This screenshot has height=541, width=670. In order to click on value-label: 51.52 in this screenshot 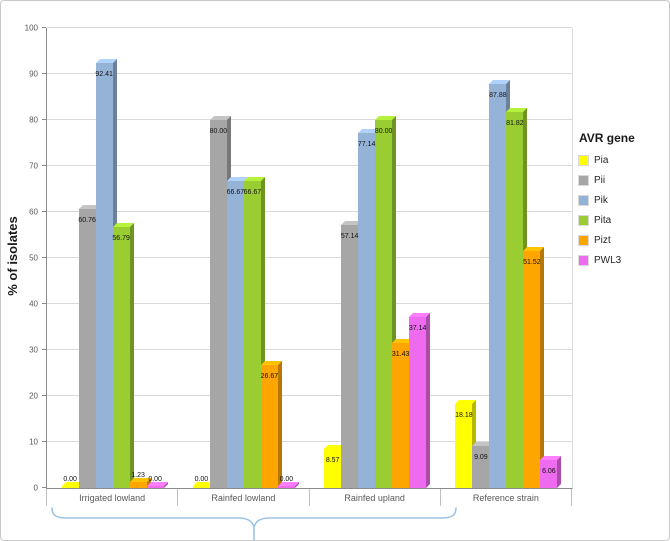, I will do `click(532, 263)`.